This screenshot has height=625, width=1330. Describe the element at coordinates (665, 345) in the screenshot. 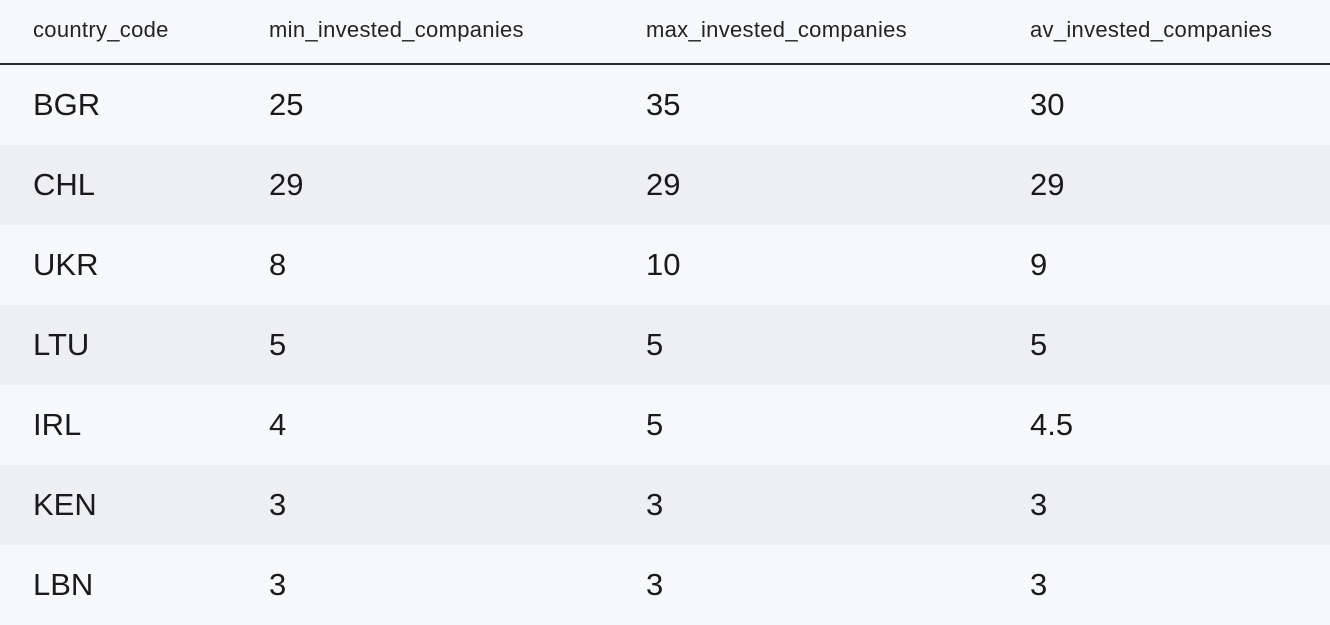

I see `table-row: LTU 5 5 5` at that location.